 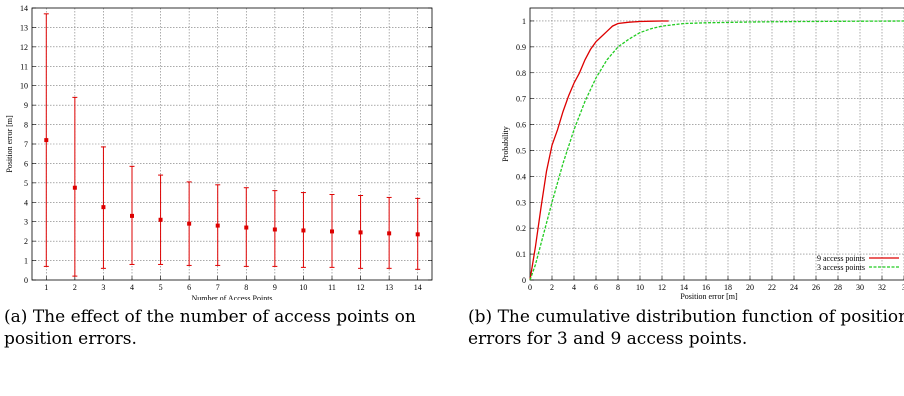 I want to click on x-tick-label: 28, so click(x=838, y=287).